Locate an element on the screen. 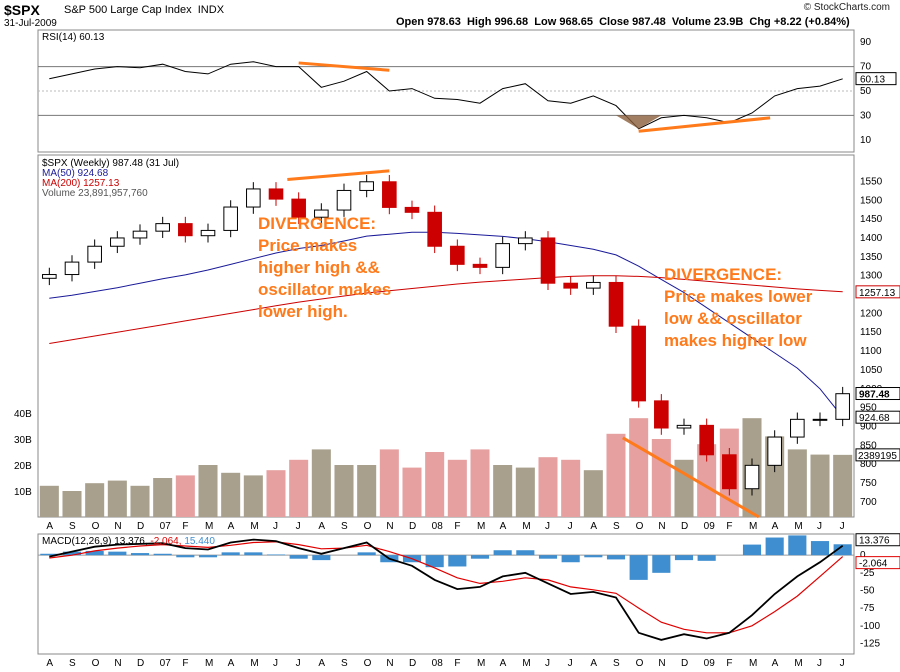 The width and height of the screenshot is (900, 672). x-tick-label: 07 is located at coordinates (166, 526).